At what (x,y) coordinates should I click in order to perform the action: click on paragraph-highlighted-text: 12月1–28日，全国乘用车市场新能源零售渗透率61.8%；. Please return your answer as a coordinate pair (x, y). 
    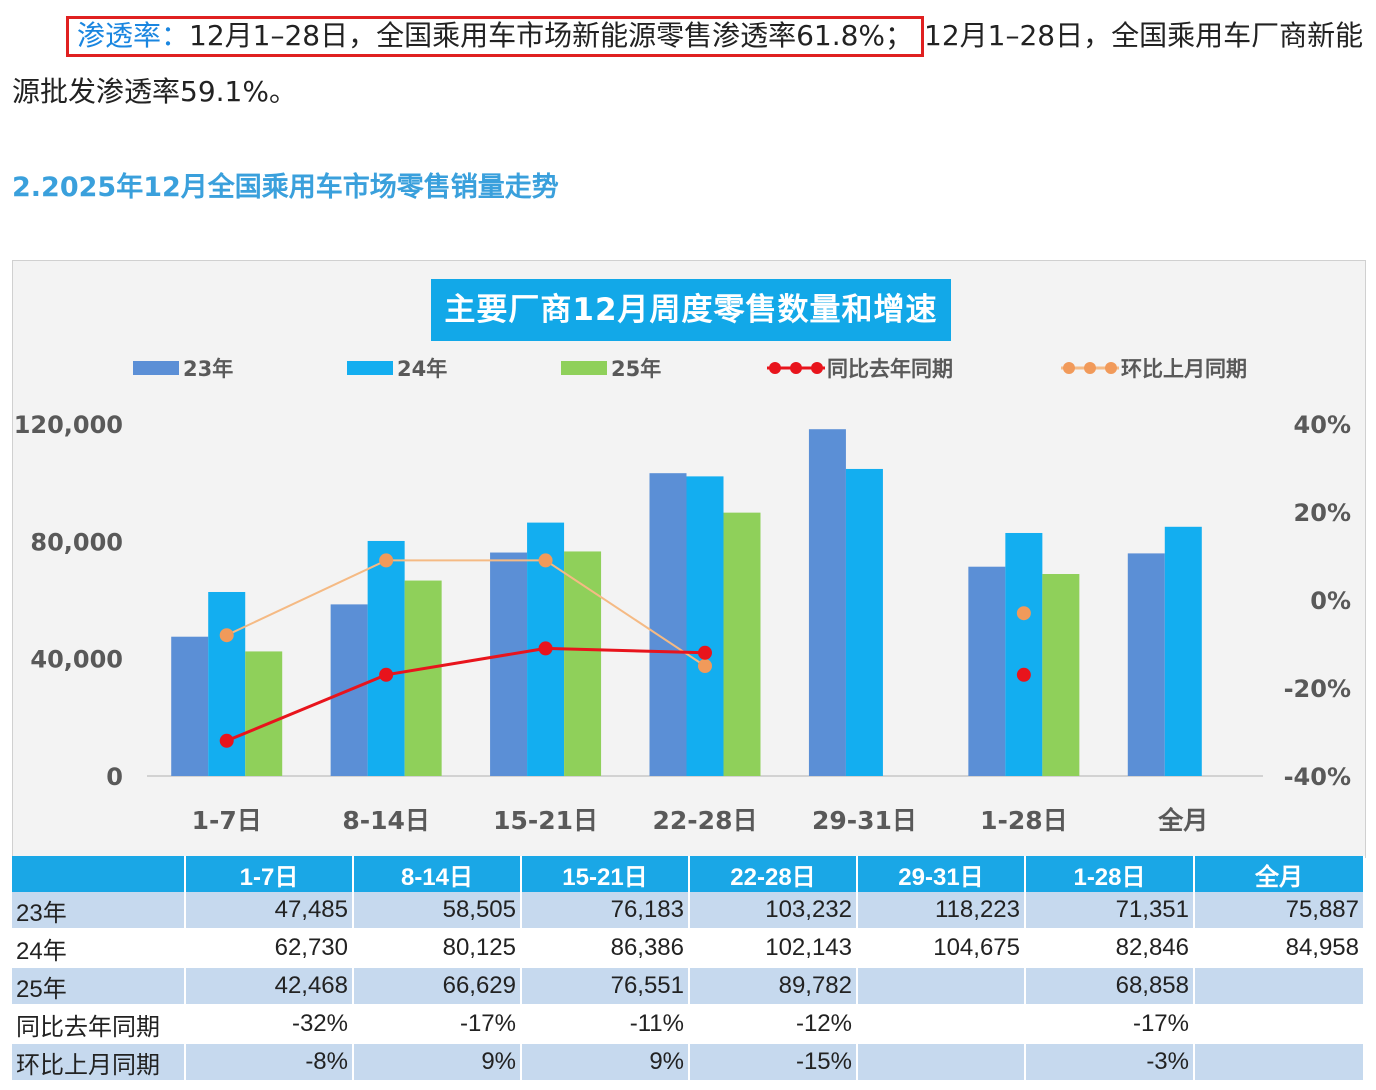
    Looking at the image, I should click on (551, 35).